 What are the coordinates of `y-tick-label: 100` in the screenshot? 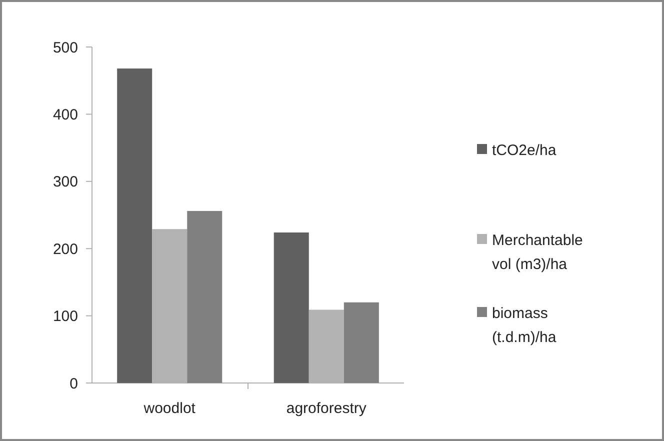 It's located at (65, 317).